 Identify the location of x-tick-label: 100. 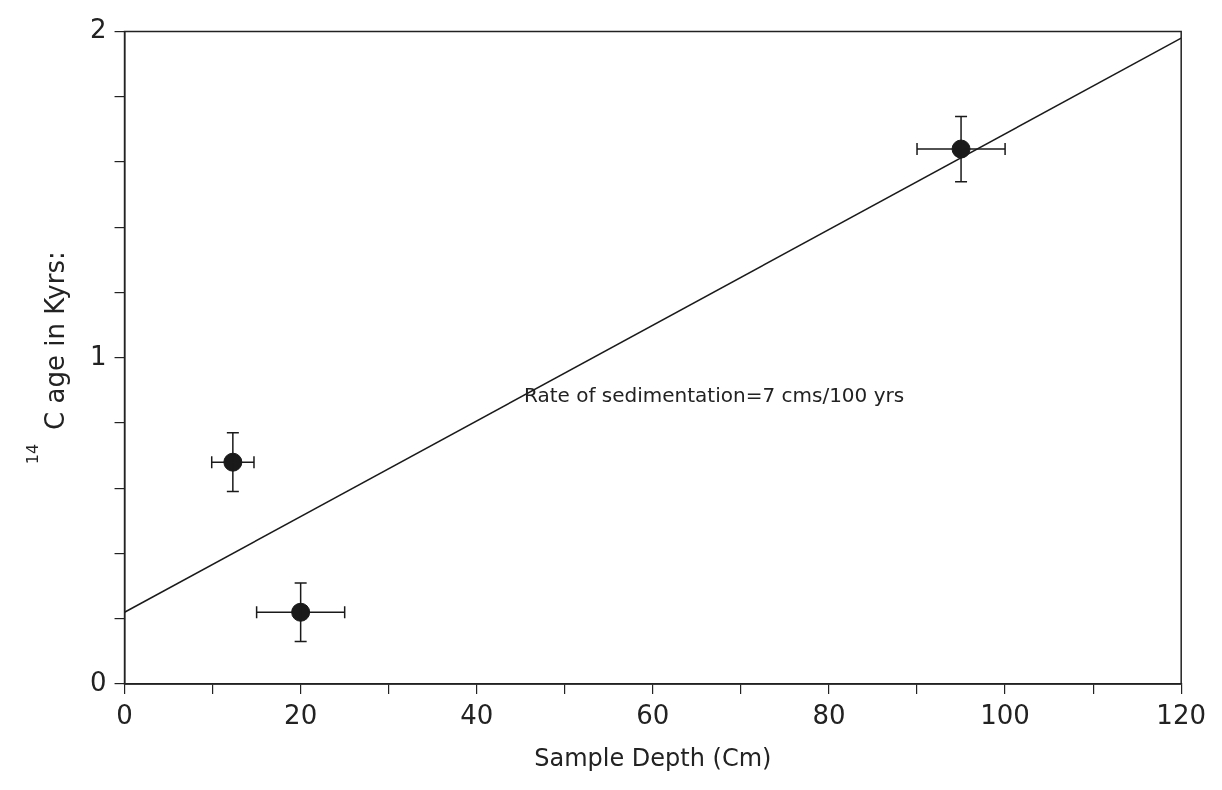
(1005, 715).